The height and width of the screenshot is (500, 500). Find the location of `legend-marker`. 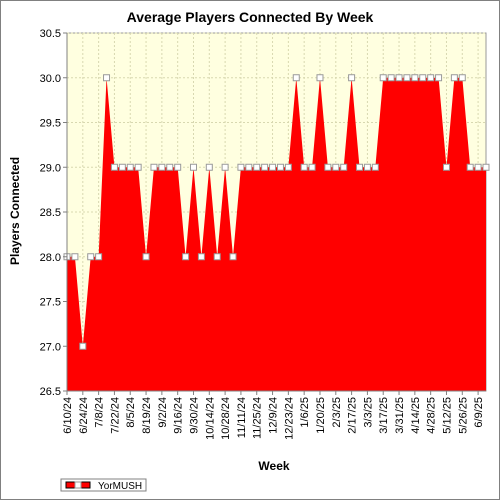

legend-marker is located at coordinates (78, 485).